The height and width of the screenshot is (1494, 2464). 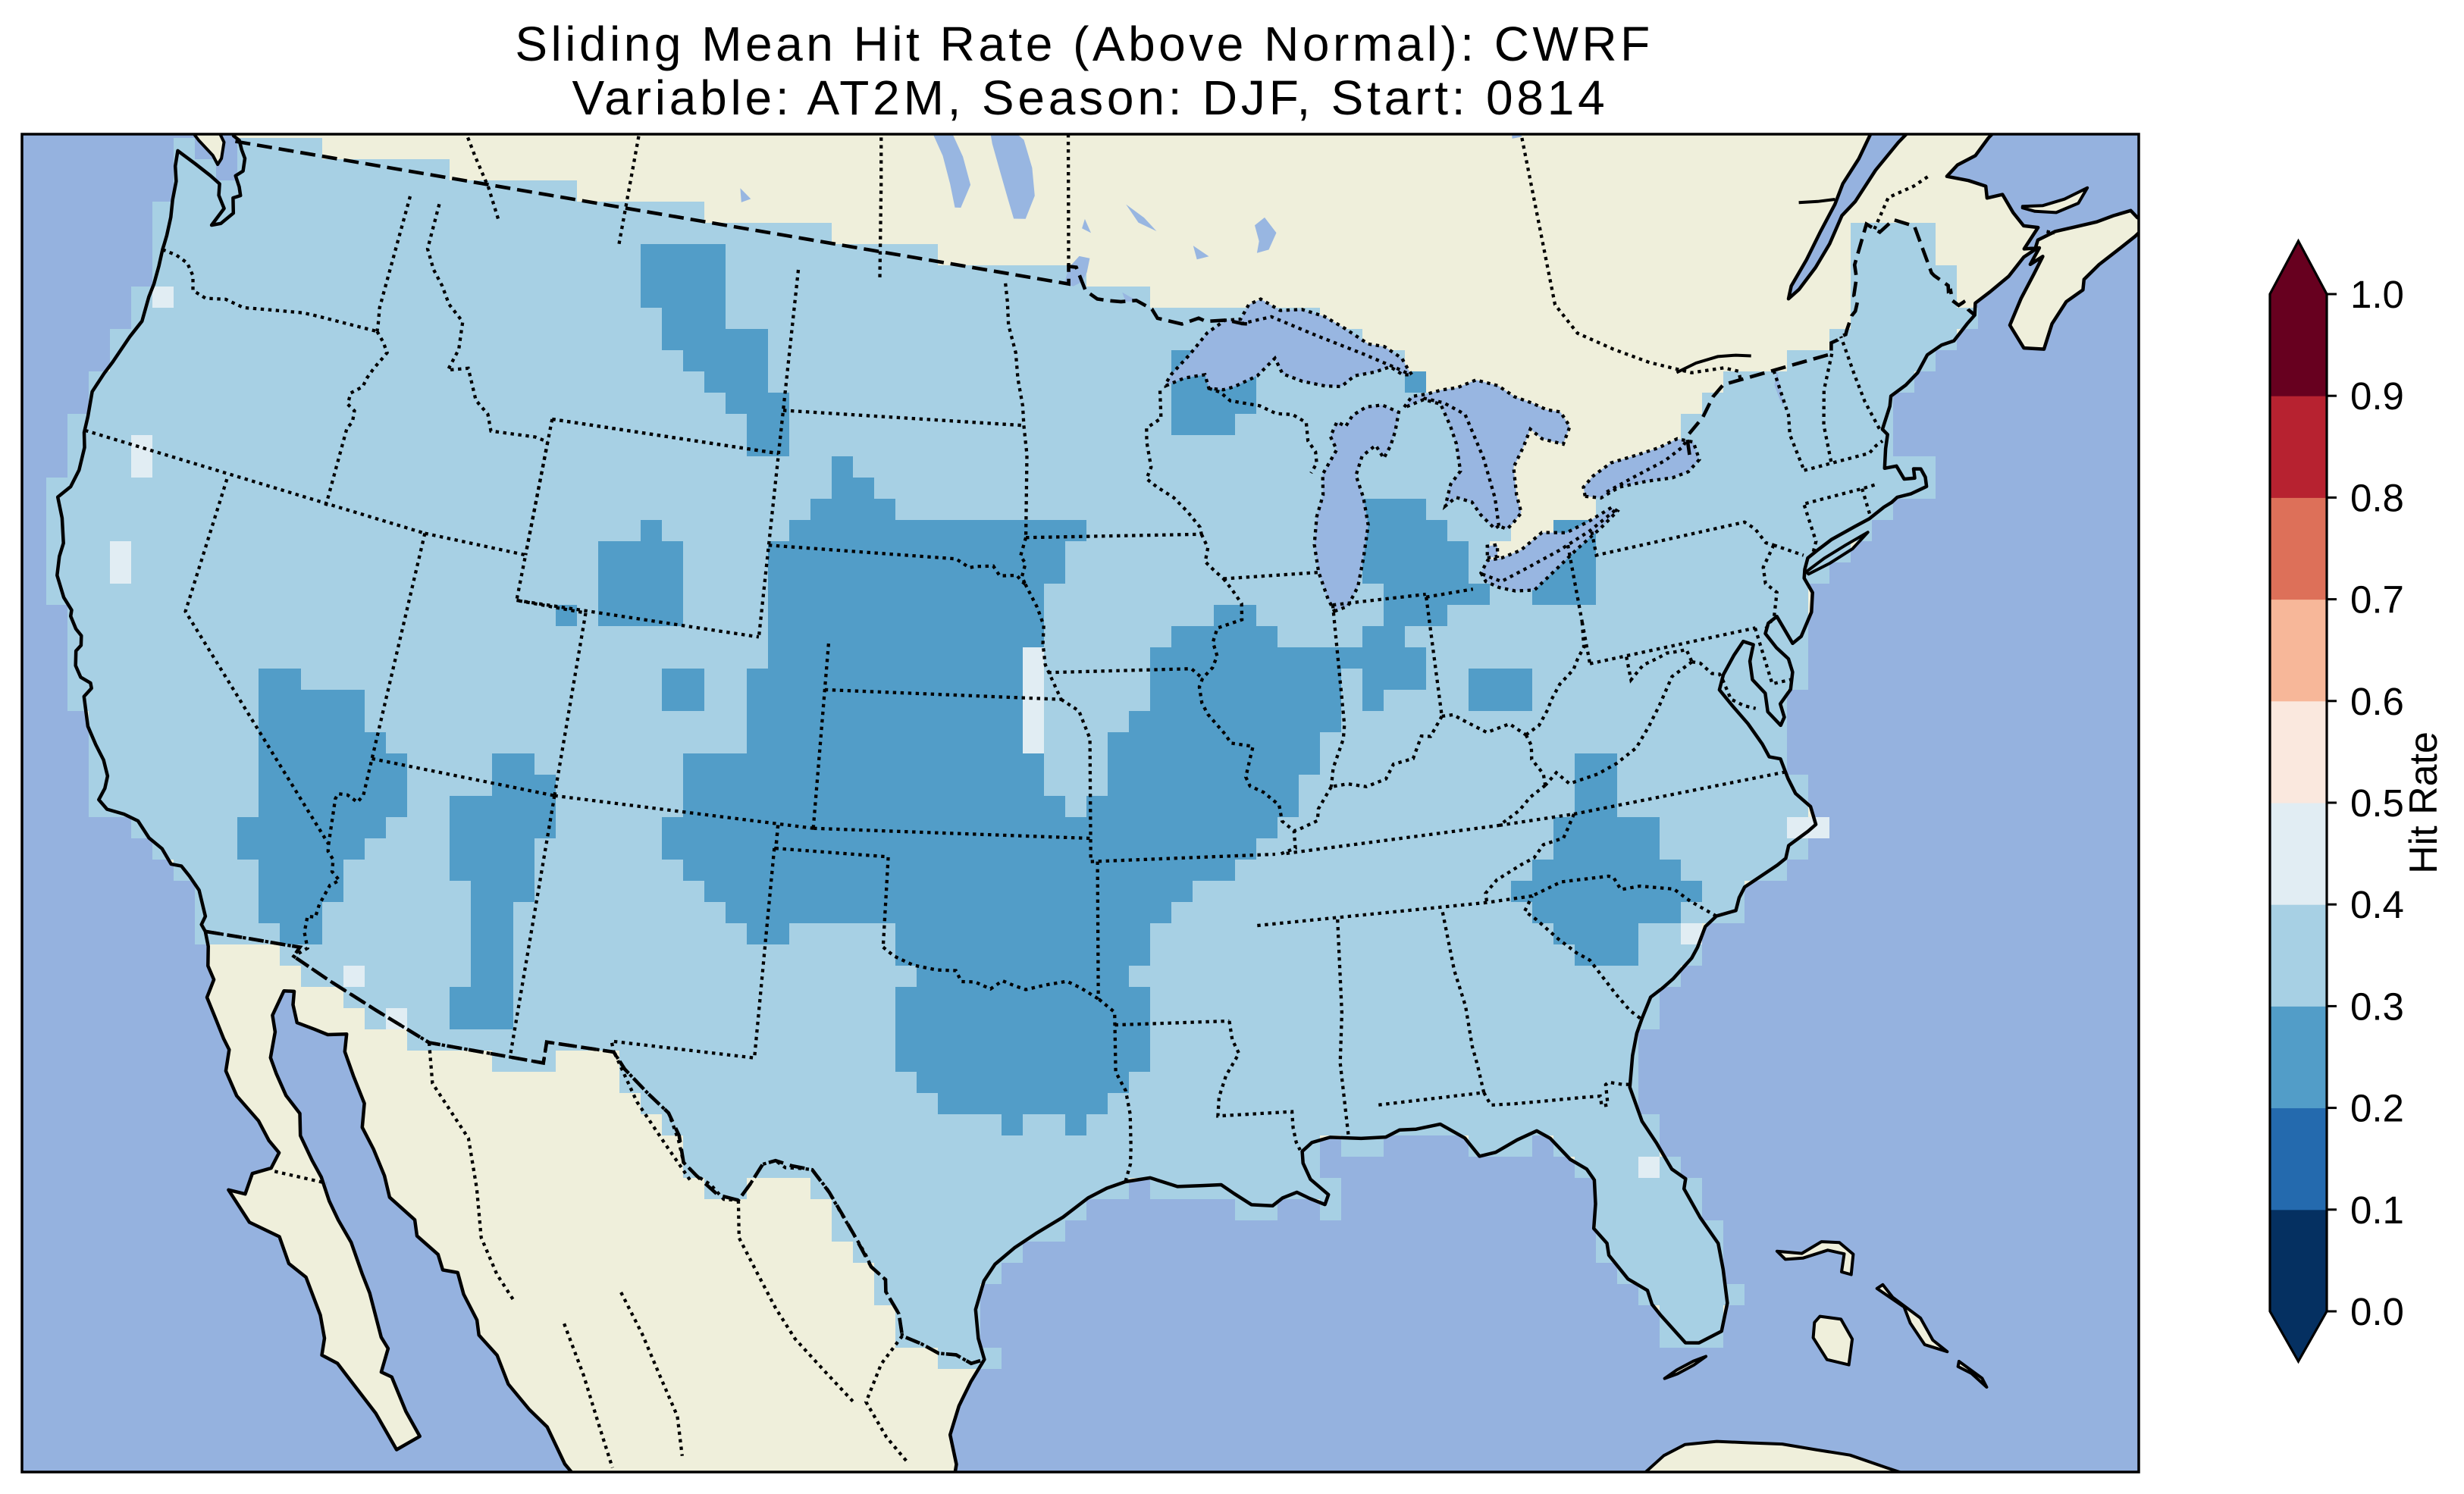 What do you see at coordinates (2377, 803) in the screenshot?
I see `svg-text: 0.5` at bounding box center [2377, 803].